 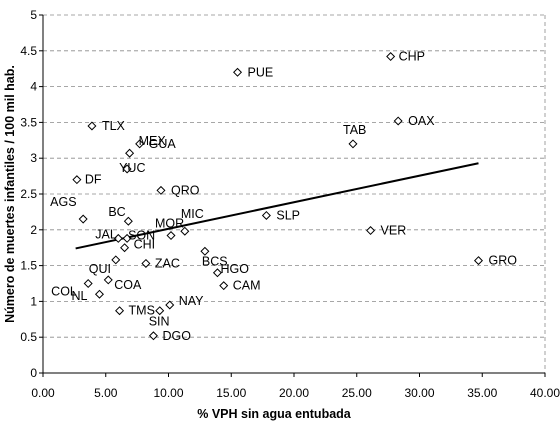 What do you see at coordinates (163, 144) in the screenshot?
I see `data-point-label: GUA` at bounding box center [163, 144].